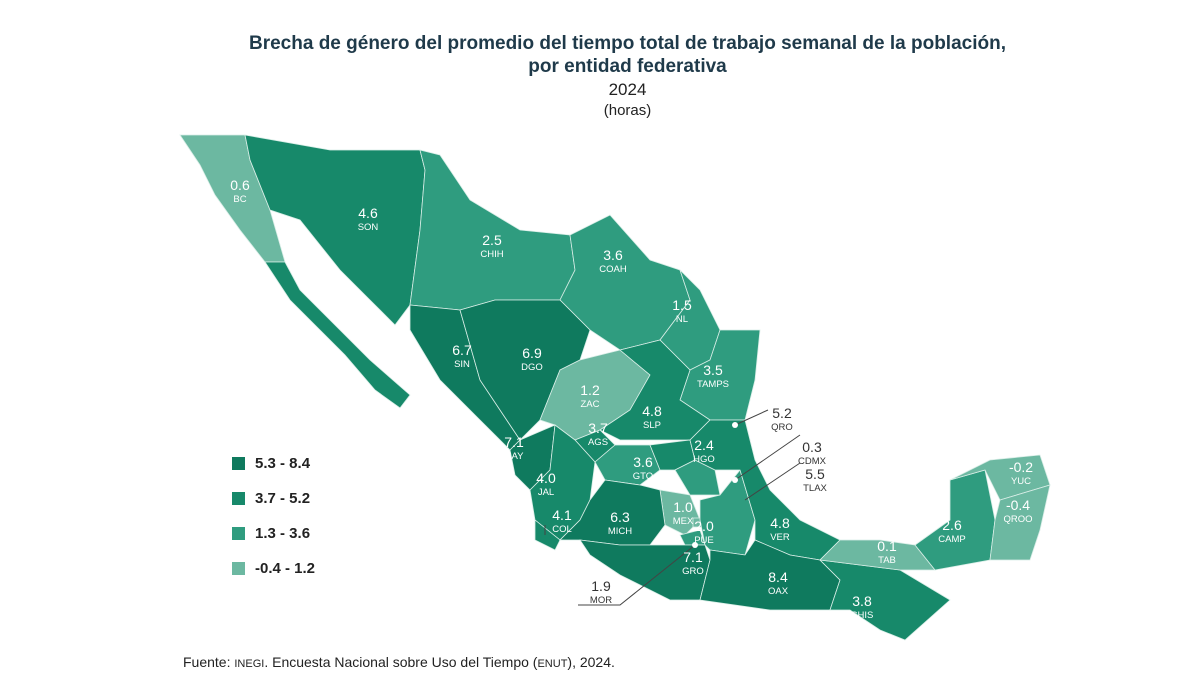 This screenshot has width=1200, height=675. I want to click on state-abbr-coah: COAH, so click(613, 269).